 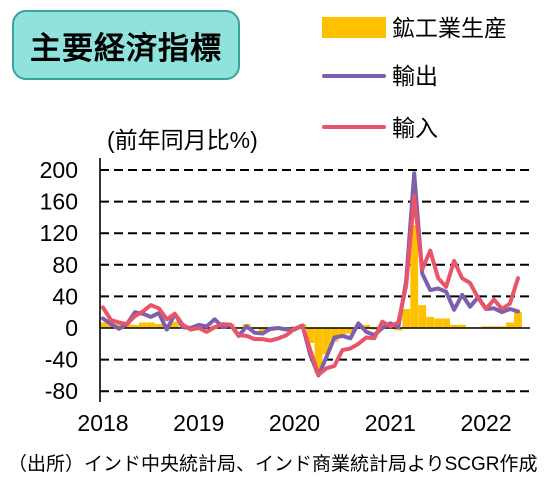 What do you see at coordinates (65, 265) in the screenshot?
I see `y-tick-label: 80` at bounding box center [65, 265].